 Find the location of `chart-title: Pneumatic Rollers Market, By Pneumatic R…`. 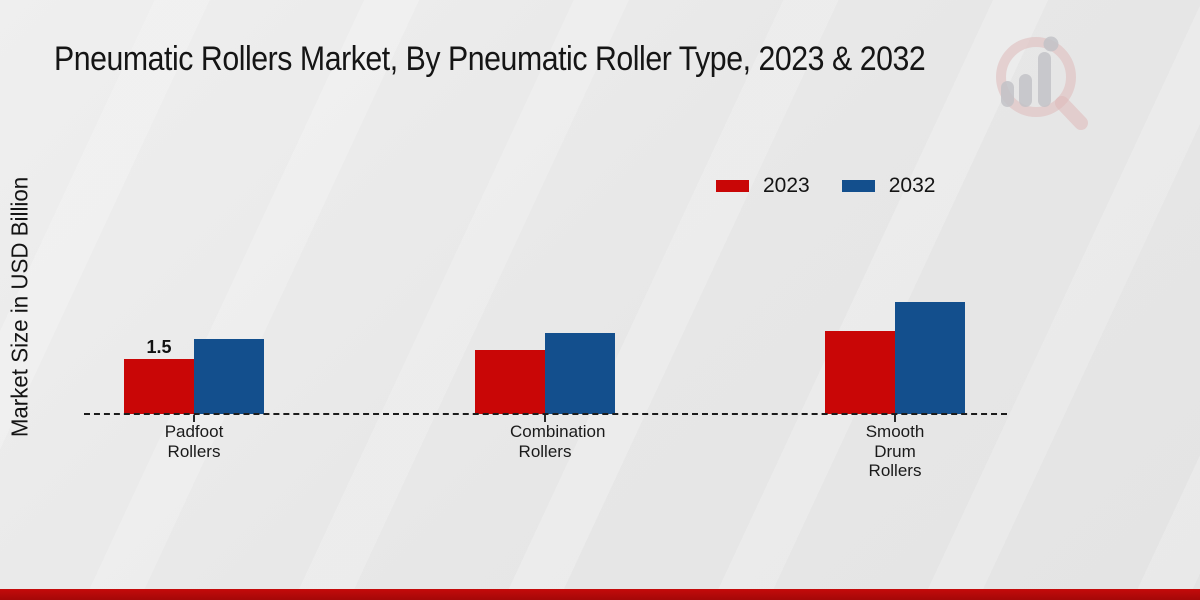

chart-title: Pneumatic Rollers Market, By Pneumatic R… is located at coordinates (490, 59).